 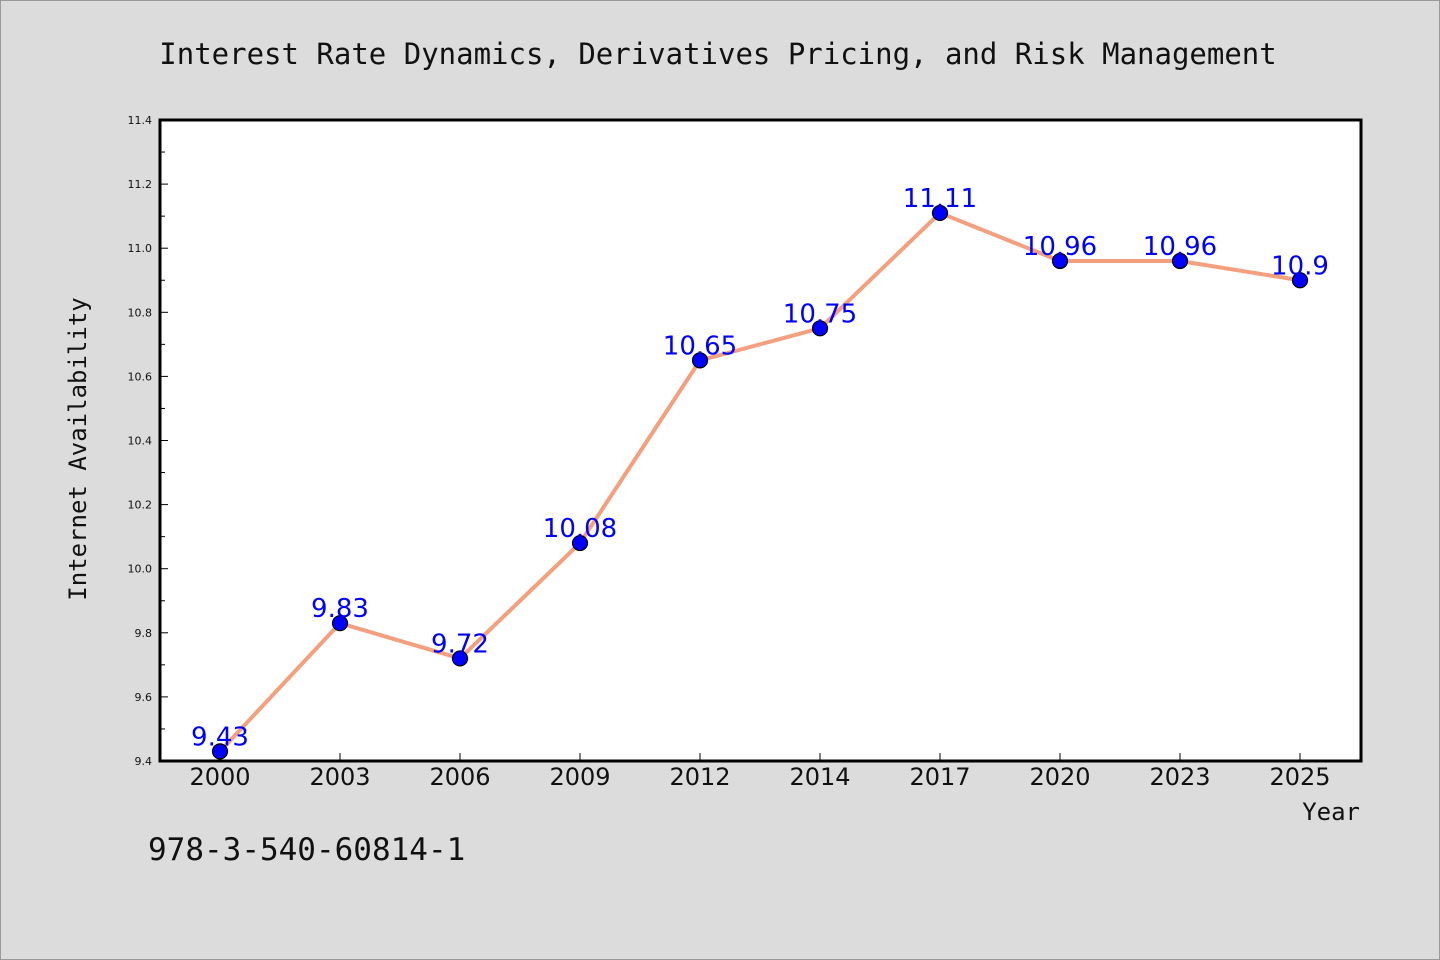 I want to click on data-label: 9.72, so click(x=460, y=644).